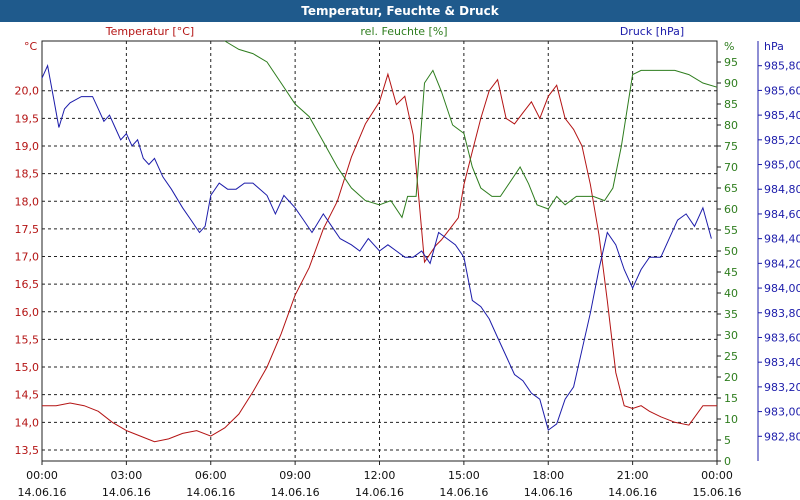 The width and height of the screenshot is (800, 500). Describe the element at coordinates (731, 167) in the screenshot. I see `humidity-tick-label: 70` at that location.